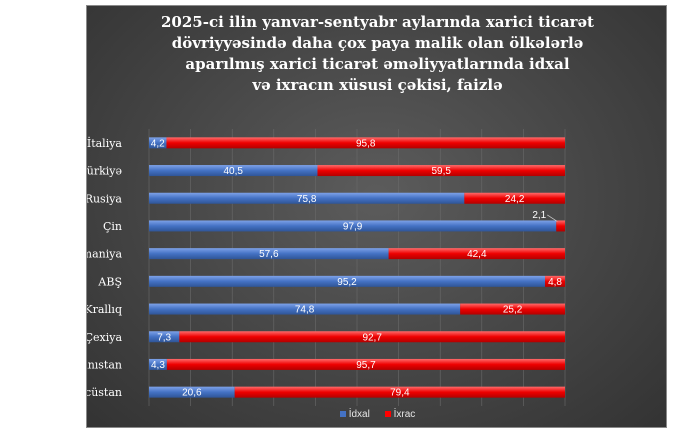 The image size is (680, 434). I want to click on data-label: 75,8, so click(307, 199).